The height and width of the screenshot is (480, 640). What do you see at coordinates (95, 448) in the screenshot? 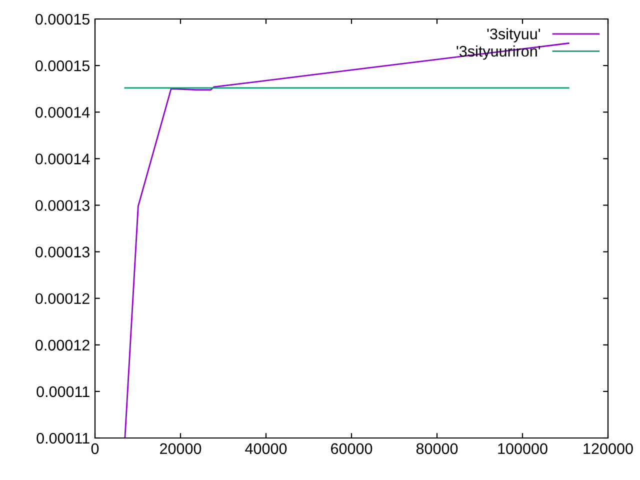
I see `x-tick-label: 0` at bounding box center [95, 448].